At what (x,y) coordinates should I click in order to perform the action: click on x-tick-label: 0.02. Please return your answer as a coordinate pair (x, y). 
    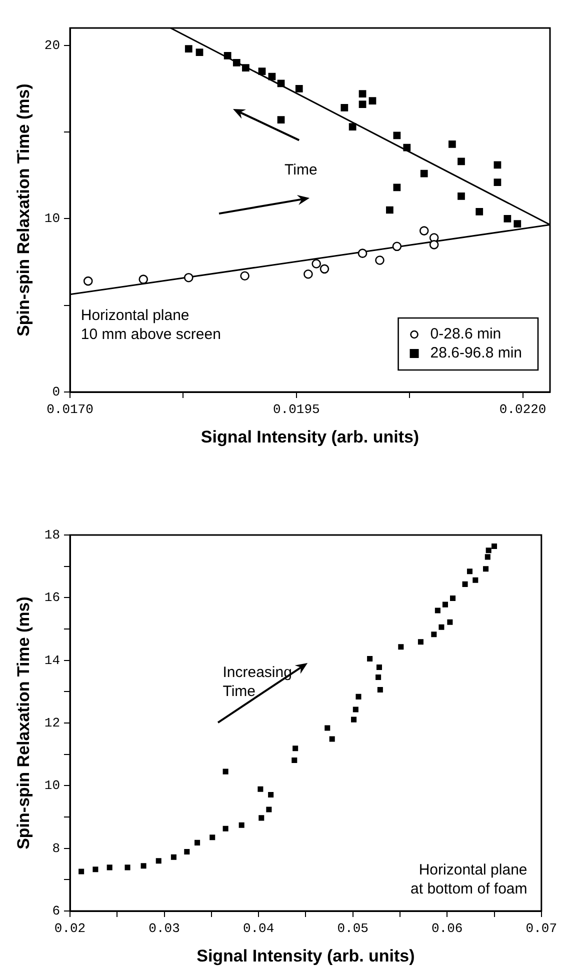
    Looking at the image, I should click on (70, 928).